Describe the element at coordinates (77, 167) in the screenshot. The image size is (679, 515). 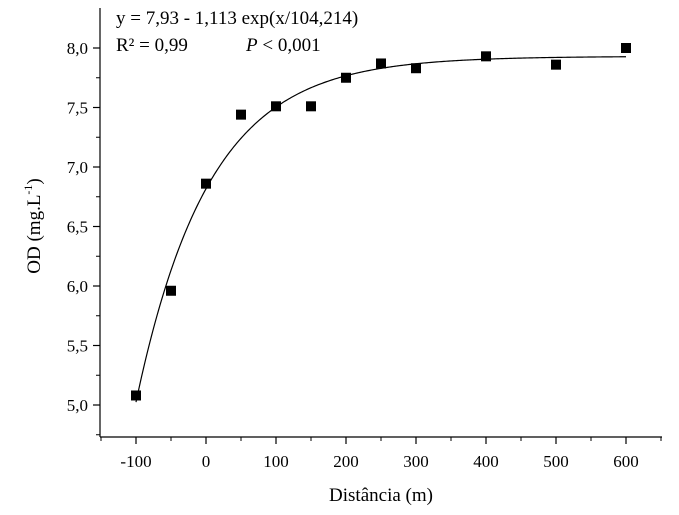
I see `y-tick-label: 7,0` at that location.